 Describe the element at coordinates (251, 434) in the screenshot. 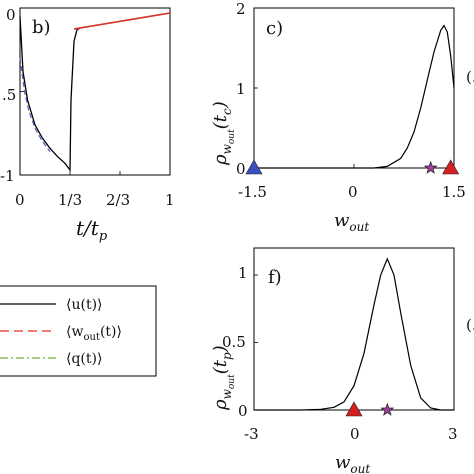

I see `panel-f-xtick-0: -3` at that location.